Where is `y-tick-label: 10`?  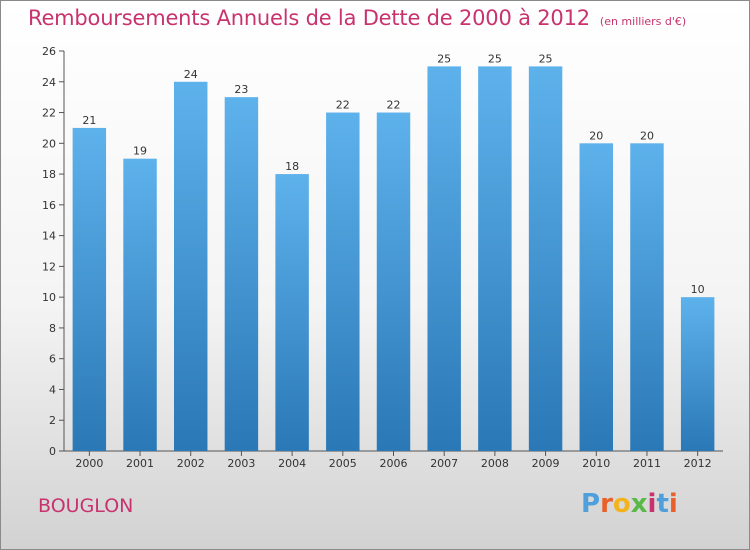 y-tick-label: 10 is located at coordinates (49, 297).